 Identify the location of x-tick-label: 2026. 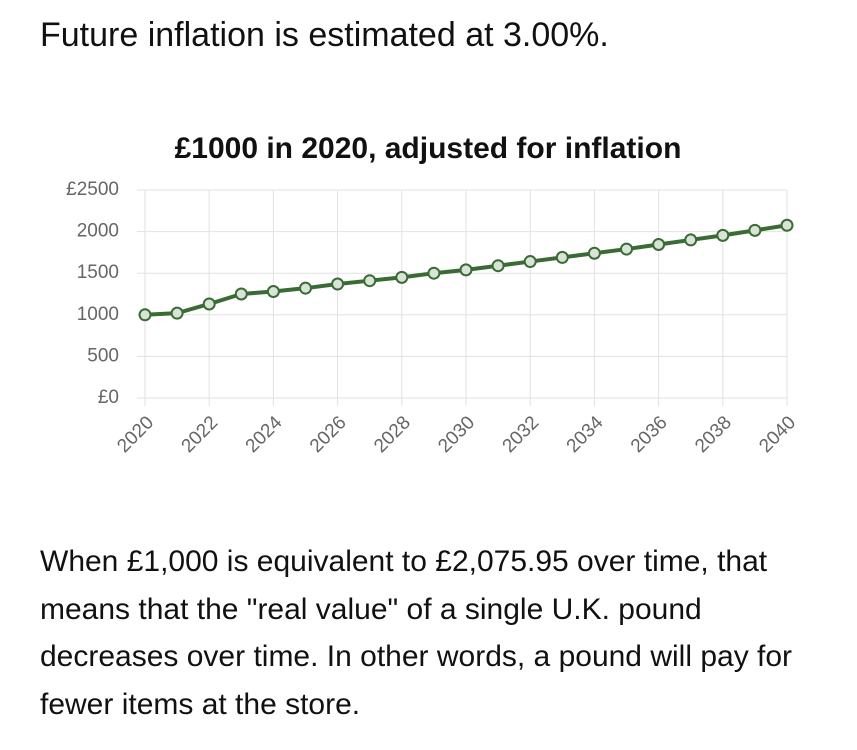
(328, 434).